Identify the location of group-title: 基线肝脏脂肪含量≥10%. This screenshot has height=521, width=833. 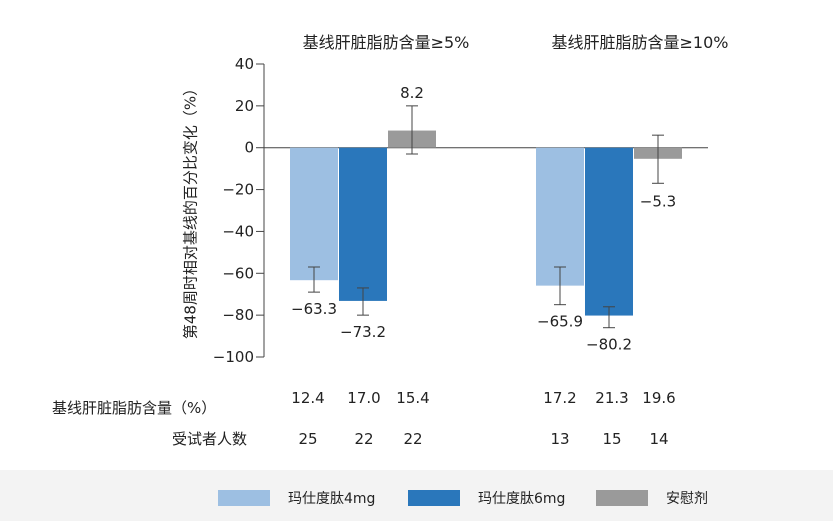
(640, 42).